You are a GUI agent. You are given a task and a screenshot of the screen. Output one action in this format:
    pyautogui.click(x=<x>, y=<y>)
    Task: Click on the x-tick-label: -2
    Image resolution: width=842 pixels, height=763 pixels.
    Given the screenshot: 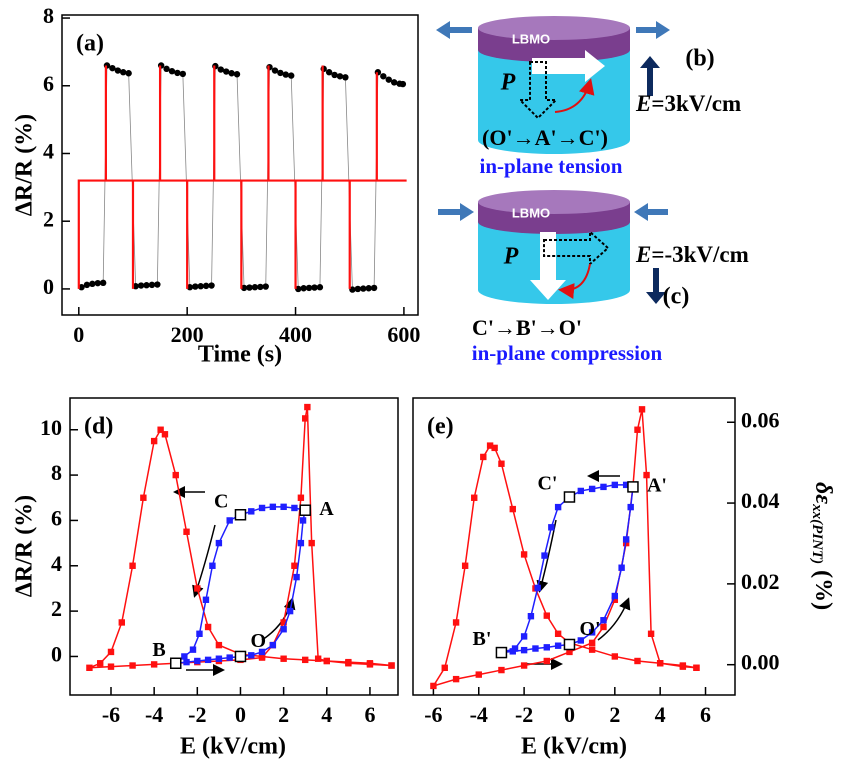 What is the action you would take?
    pyautogui.click(x=197, y=714)
    